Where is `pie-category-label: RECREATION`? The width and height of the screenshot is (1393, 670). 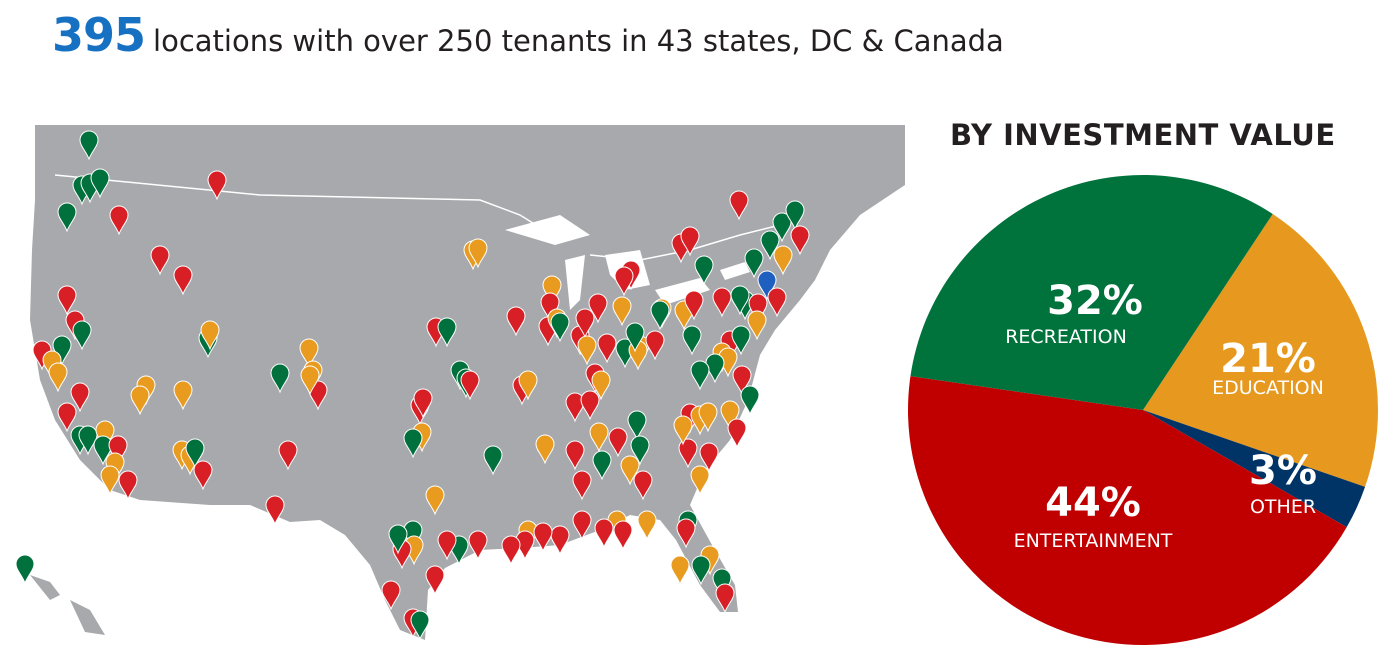 pie-category-label: RECREATION is located at coordinates (1066, 337).